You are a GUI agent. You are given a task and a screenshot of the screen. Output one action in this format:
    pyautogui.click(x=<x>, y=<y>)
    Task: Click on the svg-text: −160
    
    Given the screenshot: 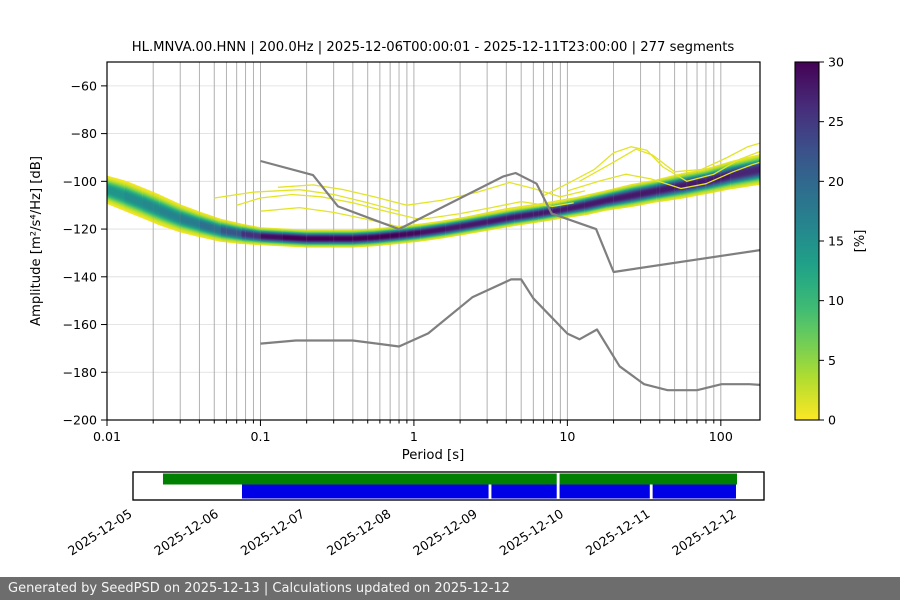 What is the action you would take?
    pyautogui.click(x=79, y=324)
    